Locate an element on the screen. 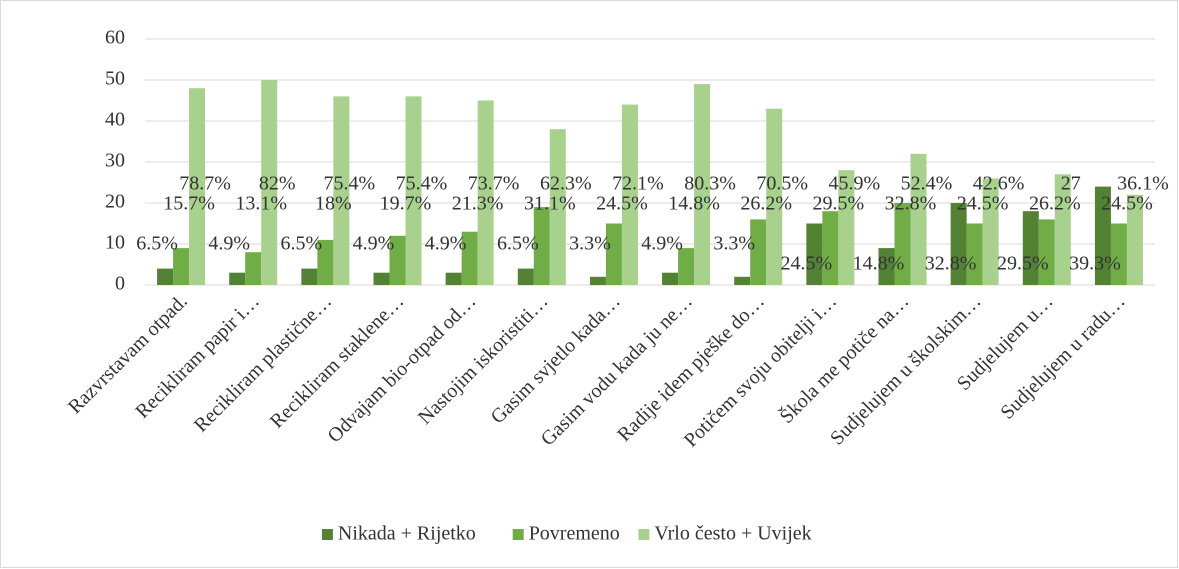 The image size is (1179, 569). data-label: 73.7% is located at coordinates (494, 184).